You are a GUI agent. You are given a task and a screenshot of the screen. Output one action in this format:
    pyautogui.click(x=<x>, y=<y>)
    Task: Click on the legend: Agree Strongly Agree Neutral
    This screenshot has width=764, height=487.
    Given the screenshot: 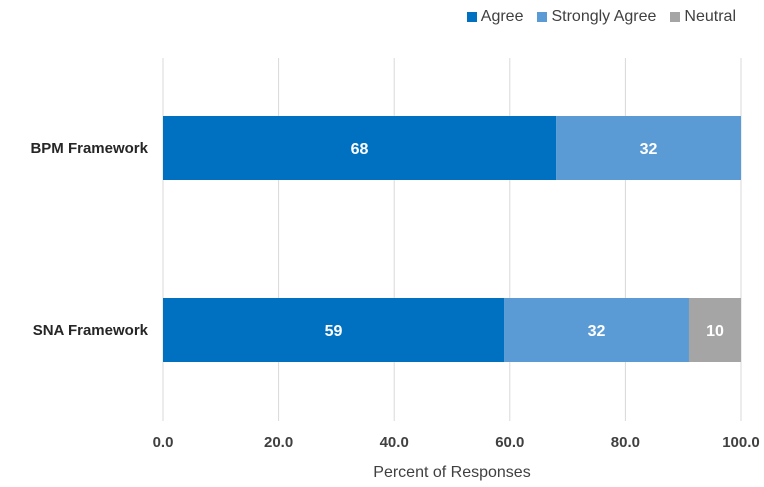 What is the action you would take?
    pyautogui.click(x=601, y=17)
    